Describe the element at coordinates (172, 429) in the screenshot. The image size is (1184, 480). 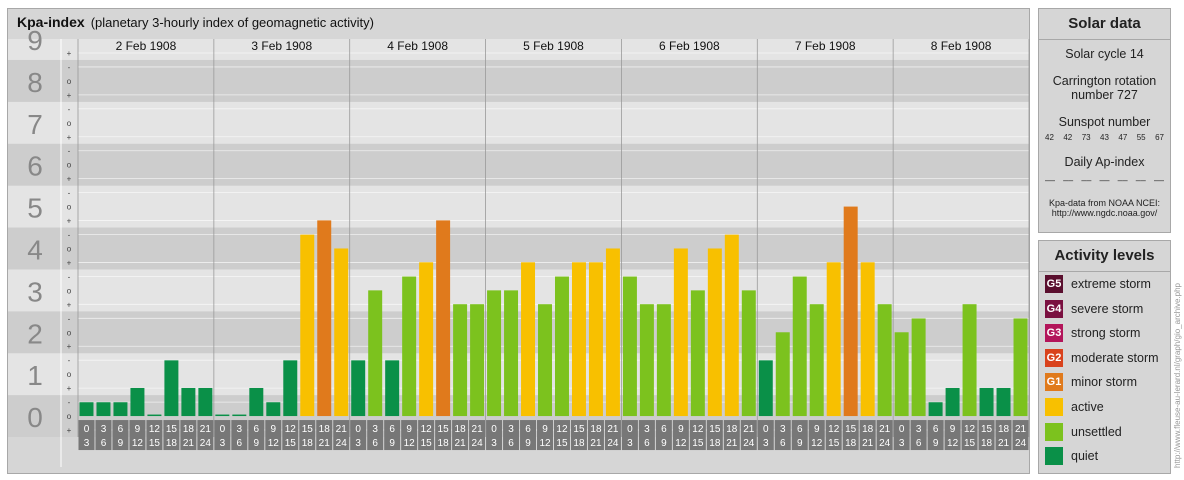
I see `hour-start-label: 15` at that location.